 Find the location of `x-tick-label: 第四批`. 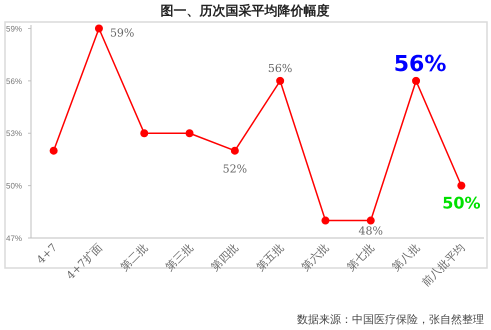

x-tick-label: 第四批 is located at coordinates (224, 257).